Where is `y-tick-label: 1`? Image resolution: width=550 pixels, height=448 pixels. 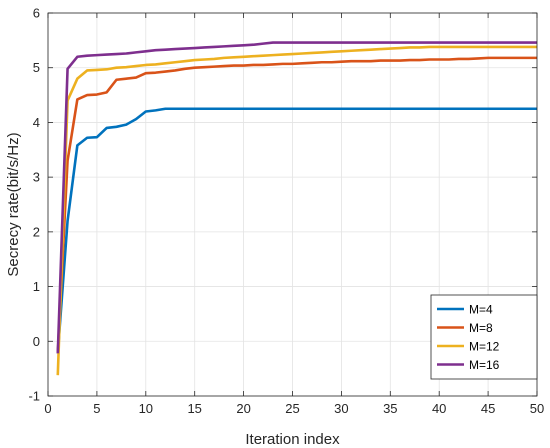 y-tick-label: 1 is located at coordinates (36, 286).